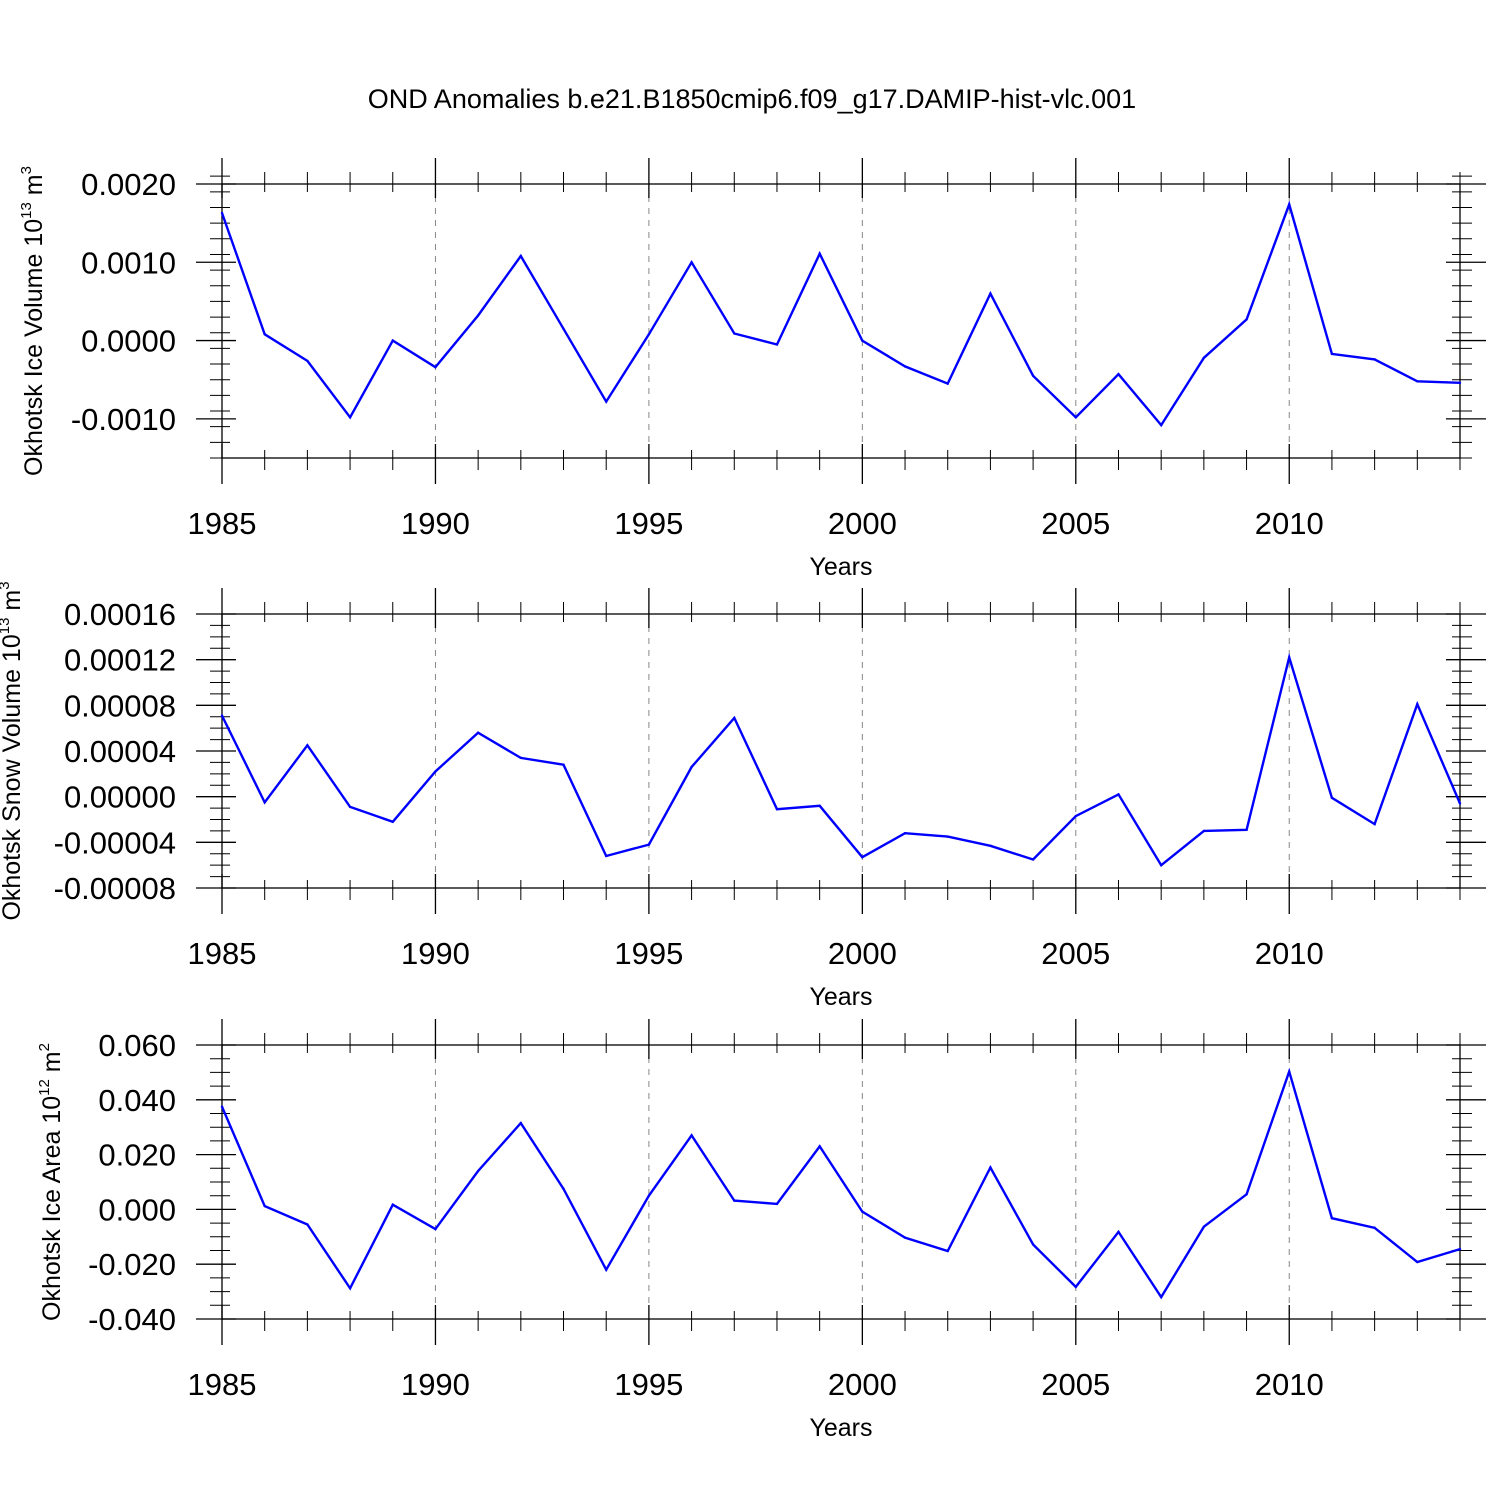 The width and height of the screenshot is (1500, 1500). I want to click on y-tick-label: 0.00016, so click(120, 614).